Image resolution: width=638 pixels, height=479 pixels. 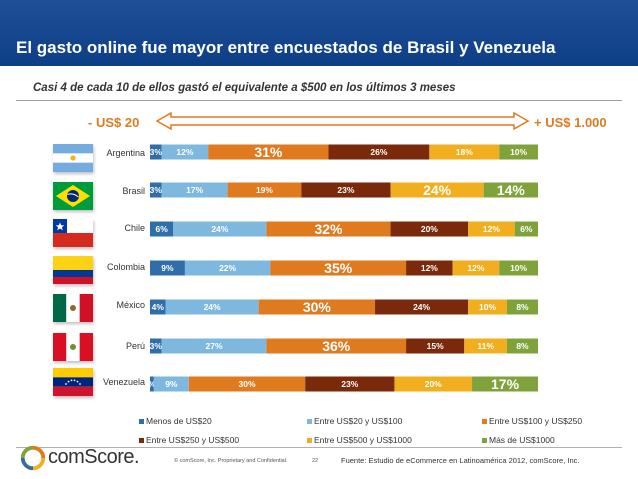 What do you see at coordinates (193, 440) in the screenshot?
I see `legend-label: Entre US$250 y US$500` at bounding box center [193, 440].